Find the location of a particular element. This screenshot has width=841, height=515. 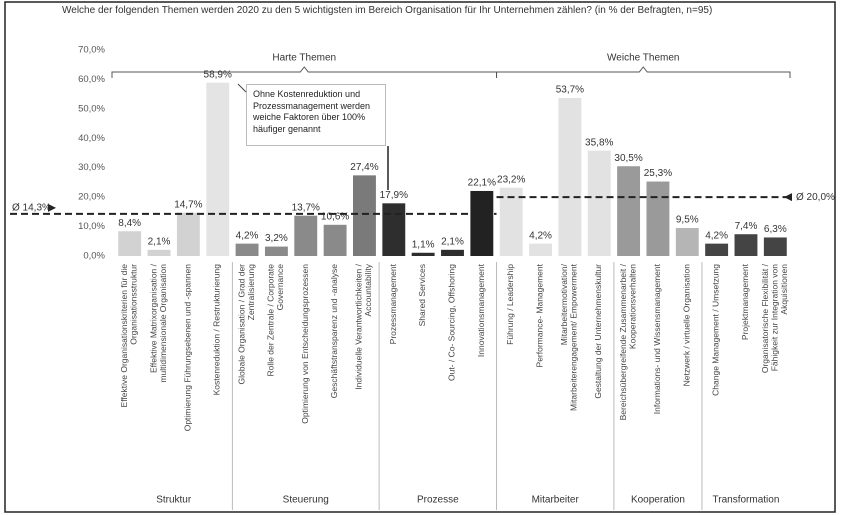

group-label: Transformation is located at coordinates (746, 500).